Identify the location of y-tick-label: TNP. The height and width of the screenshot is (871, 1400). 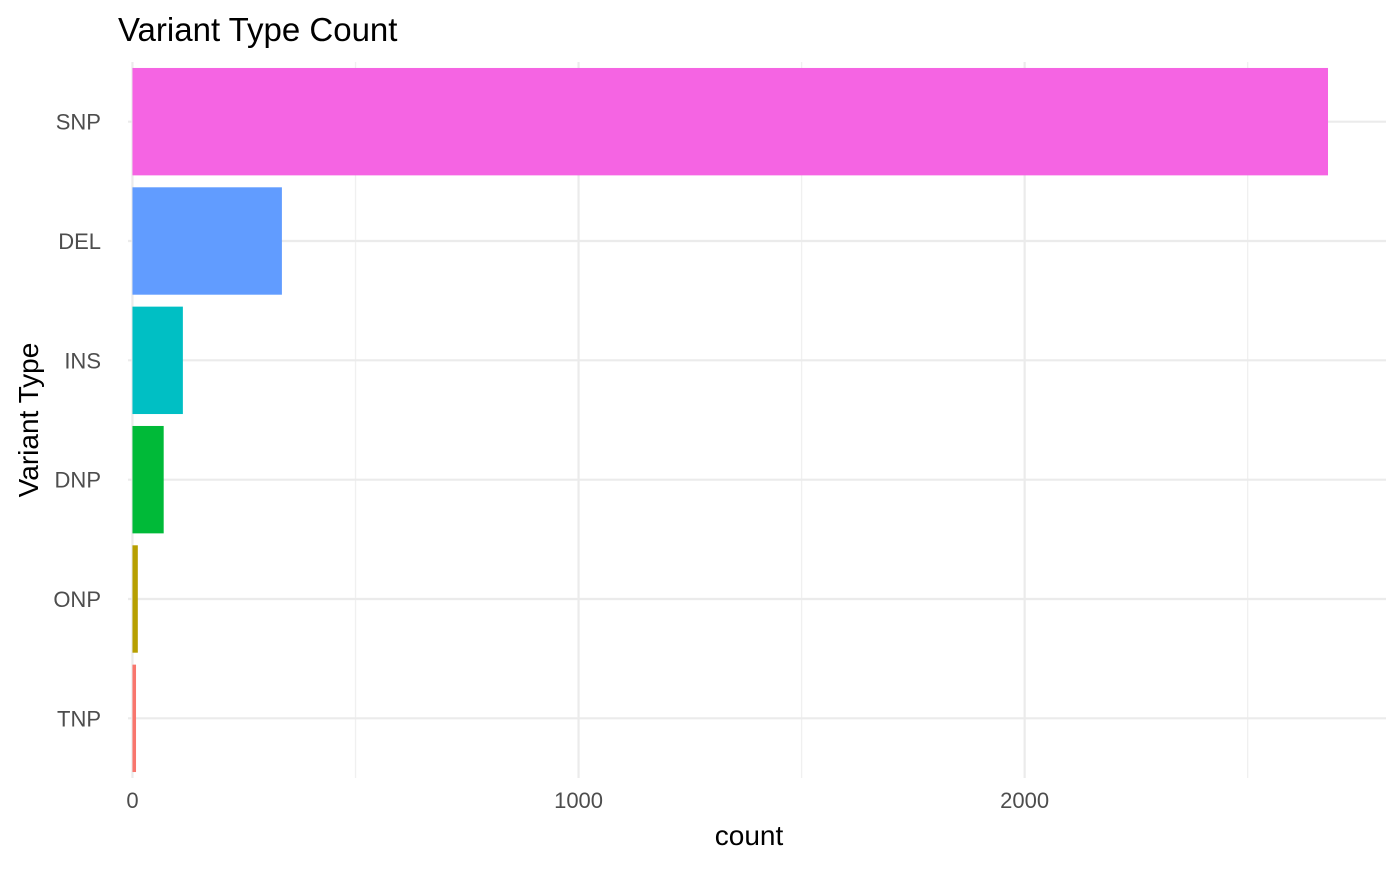
(79, 718).